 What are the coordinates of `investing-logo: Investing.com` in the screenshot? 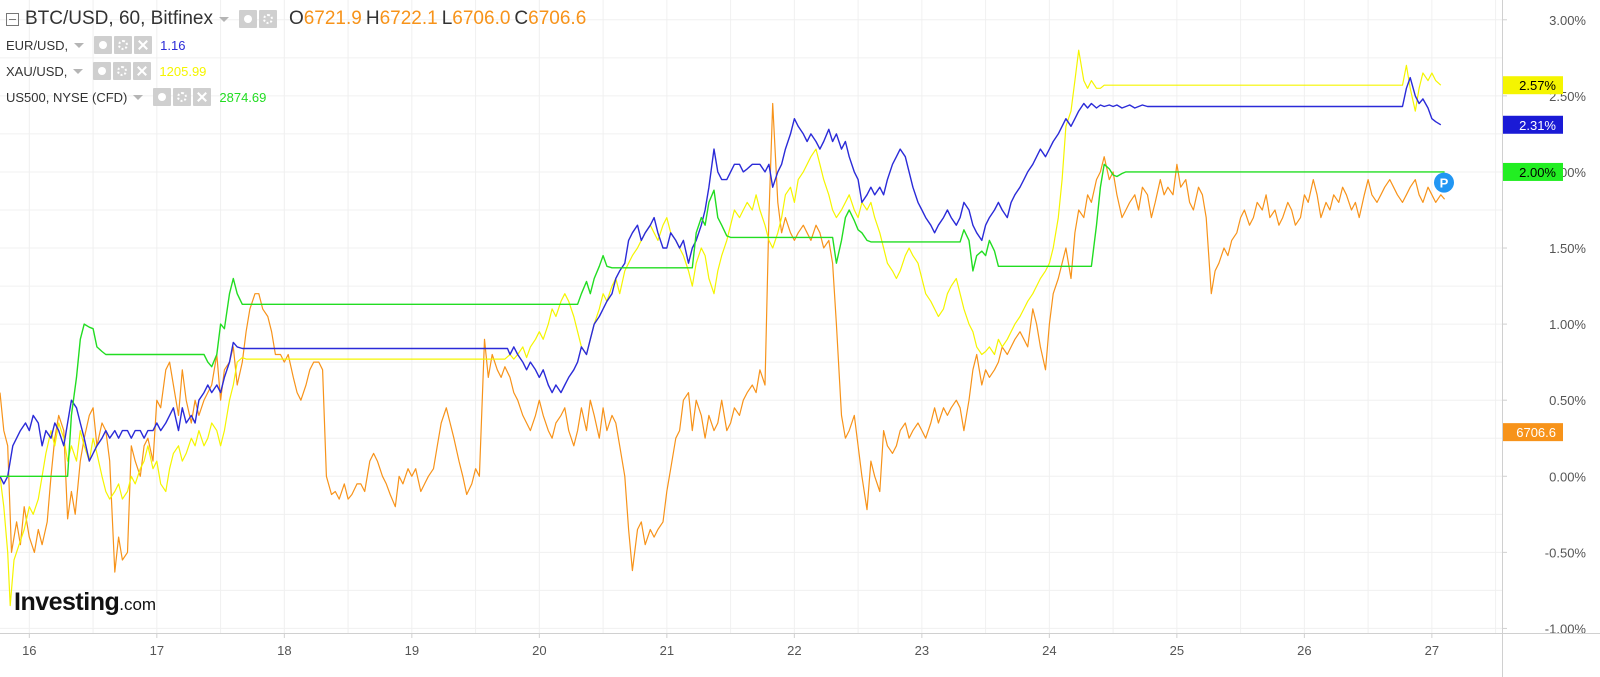 It's located at (85, 602).